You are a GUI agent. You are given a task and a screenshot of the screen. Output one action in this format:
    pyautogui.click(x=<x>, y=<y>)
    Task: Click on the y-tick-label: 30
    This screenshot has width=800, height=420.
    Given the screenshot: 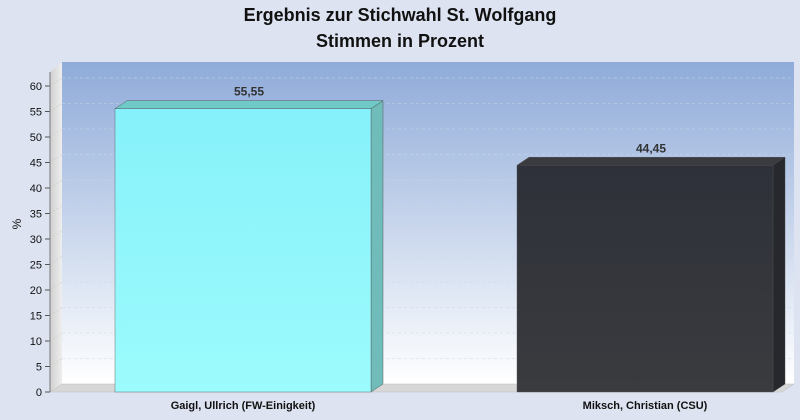 What is the action you would take?
    pyautogui.click(x=36, y=240)
    